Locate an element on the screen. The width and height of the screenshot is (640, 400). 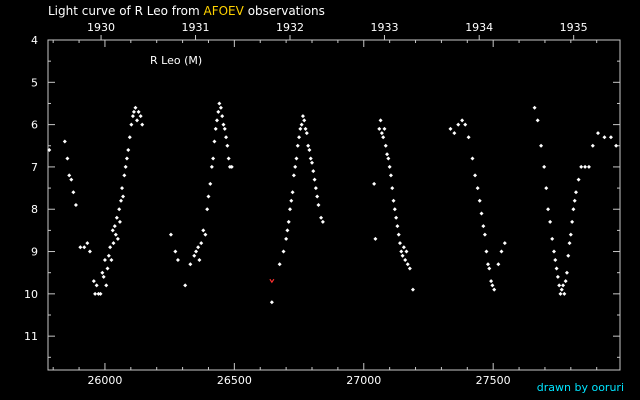
y-tick-label: 5 is located at coordinates (34, 82).